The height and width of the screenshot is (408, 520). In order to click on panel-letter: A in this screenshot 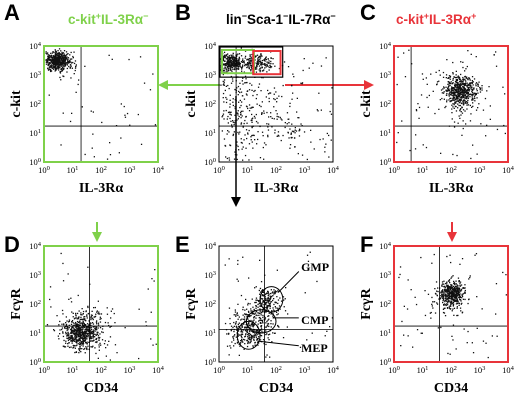, I will do `click(12, 12)`.